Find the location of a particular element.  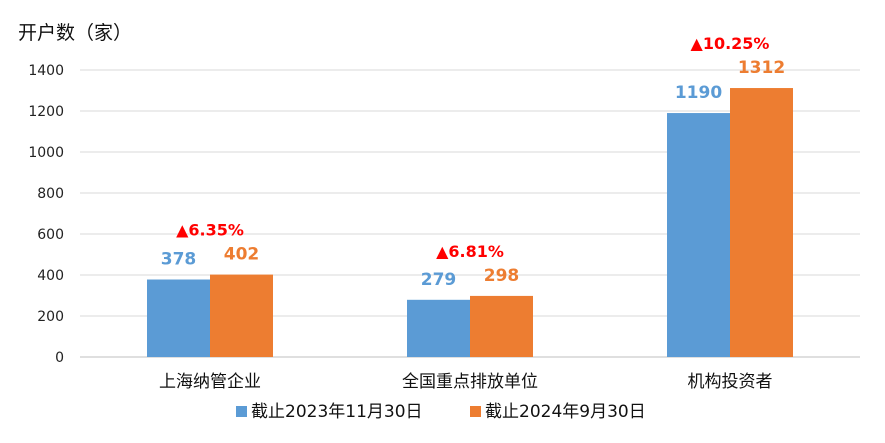

y-tick-label: 1200 is located at coordinates (46, 112).